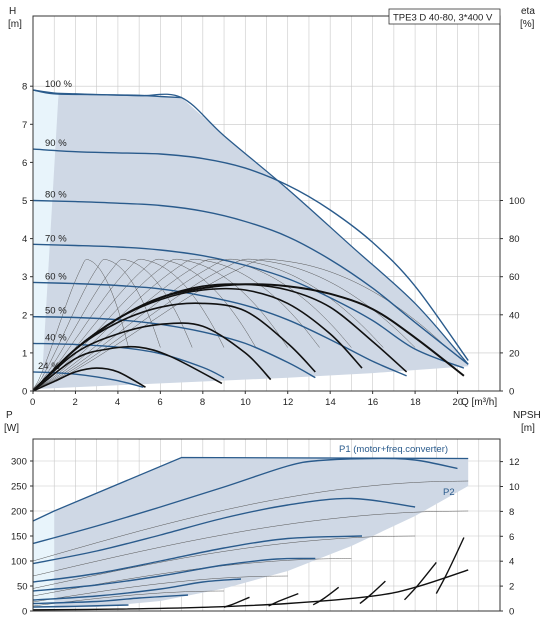 This screenshot has width=549, height=632. Describe the element at coordinates (9, 415) in the screenshot. I see `p-axis-title: P` at that location.